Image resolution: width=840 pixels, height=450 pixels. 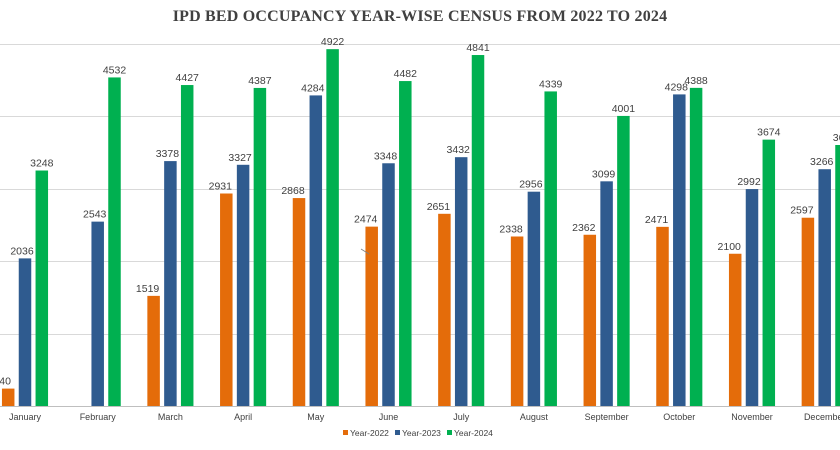 I want to click on data-label: 2100, so click(x=730, y=247).